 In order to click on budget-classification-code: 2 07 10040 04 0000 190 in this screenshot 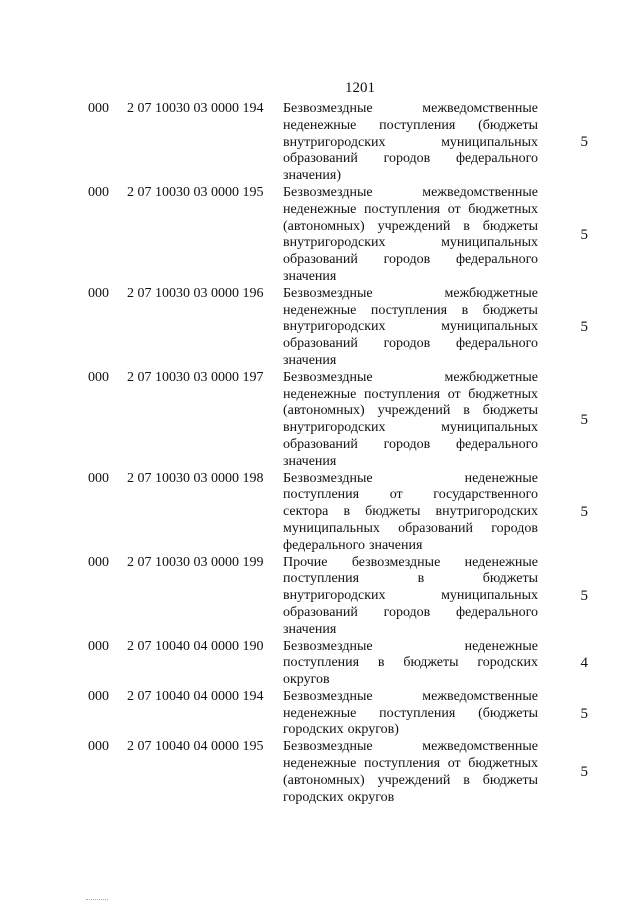, I will do `click(195, 646)`.